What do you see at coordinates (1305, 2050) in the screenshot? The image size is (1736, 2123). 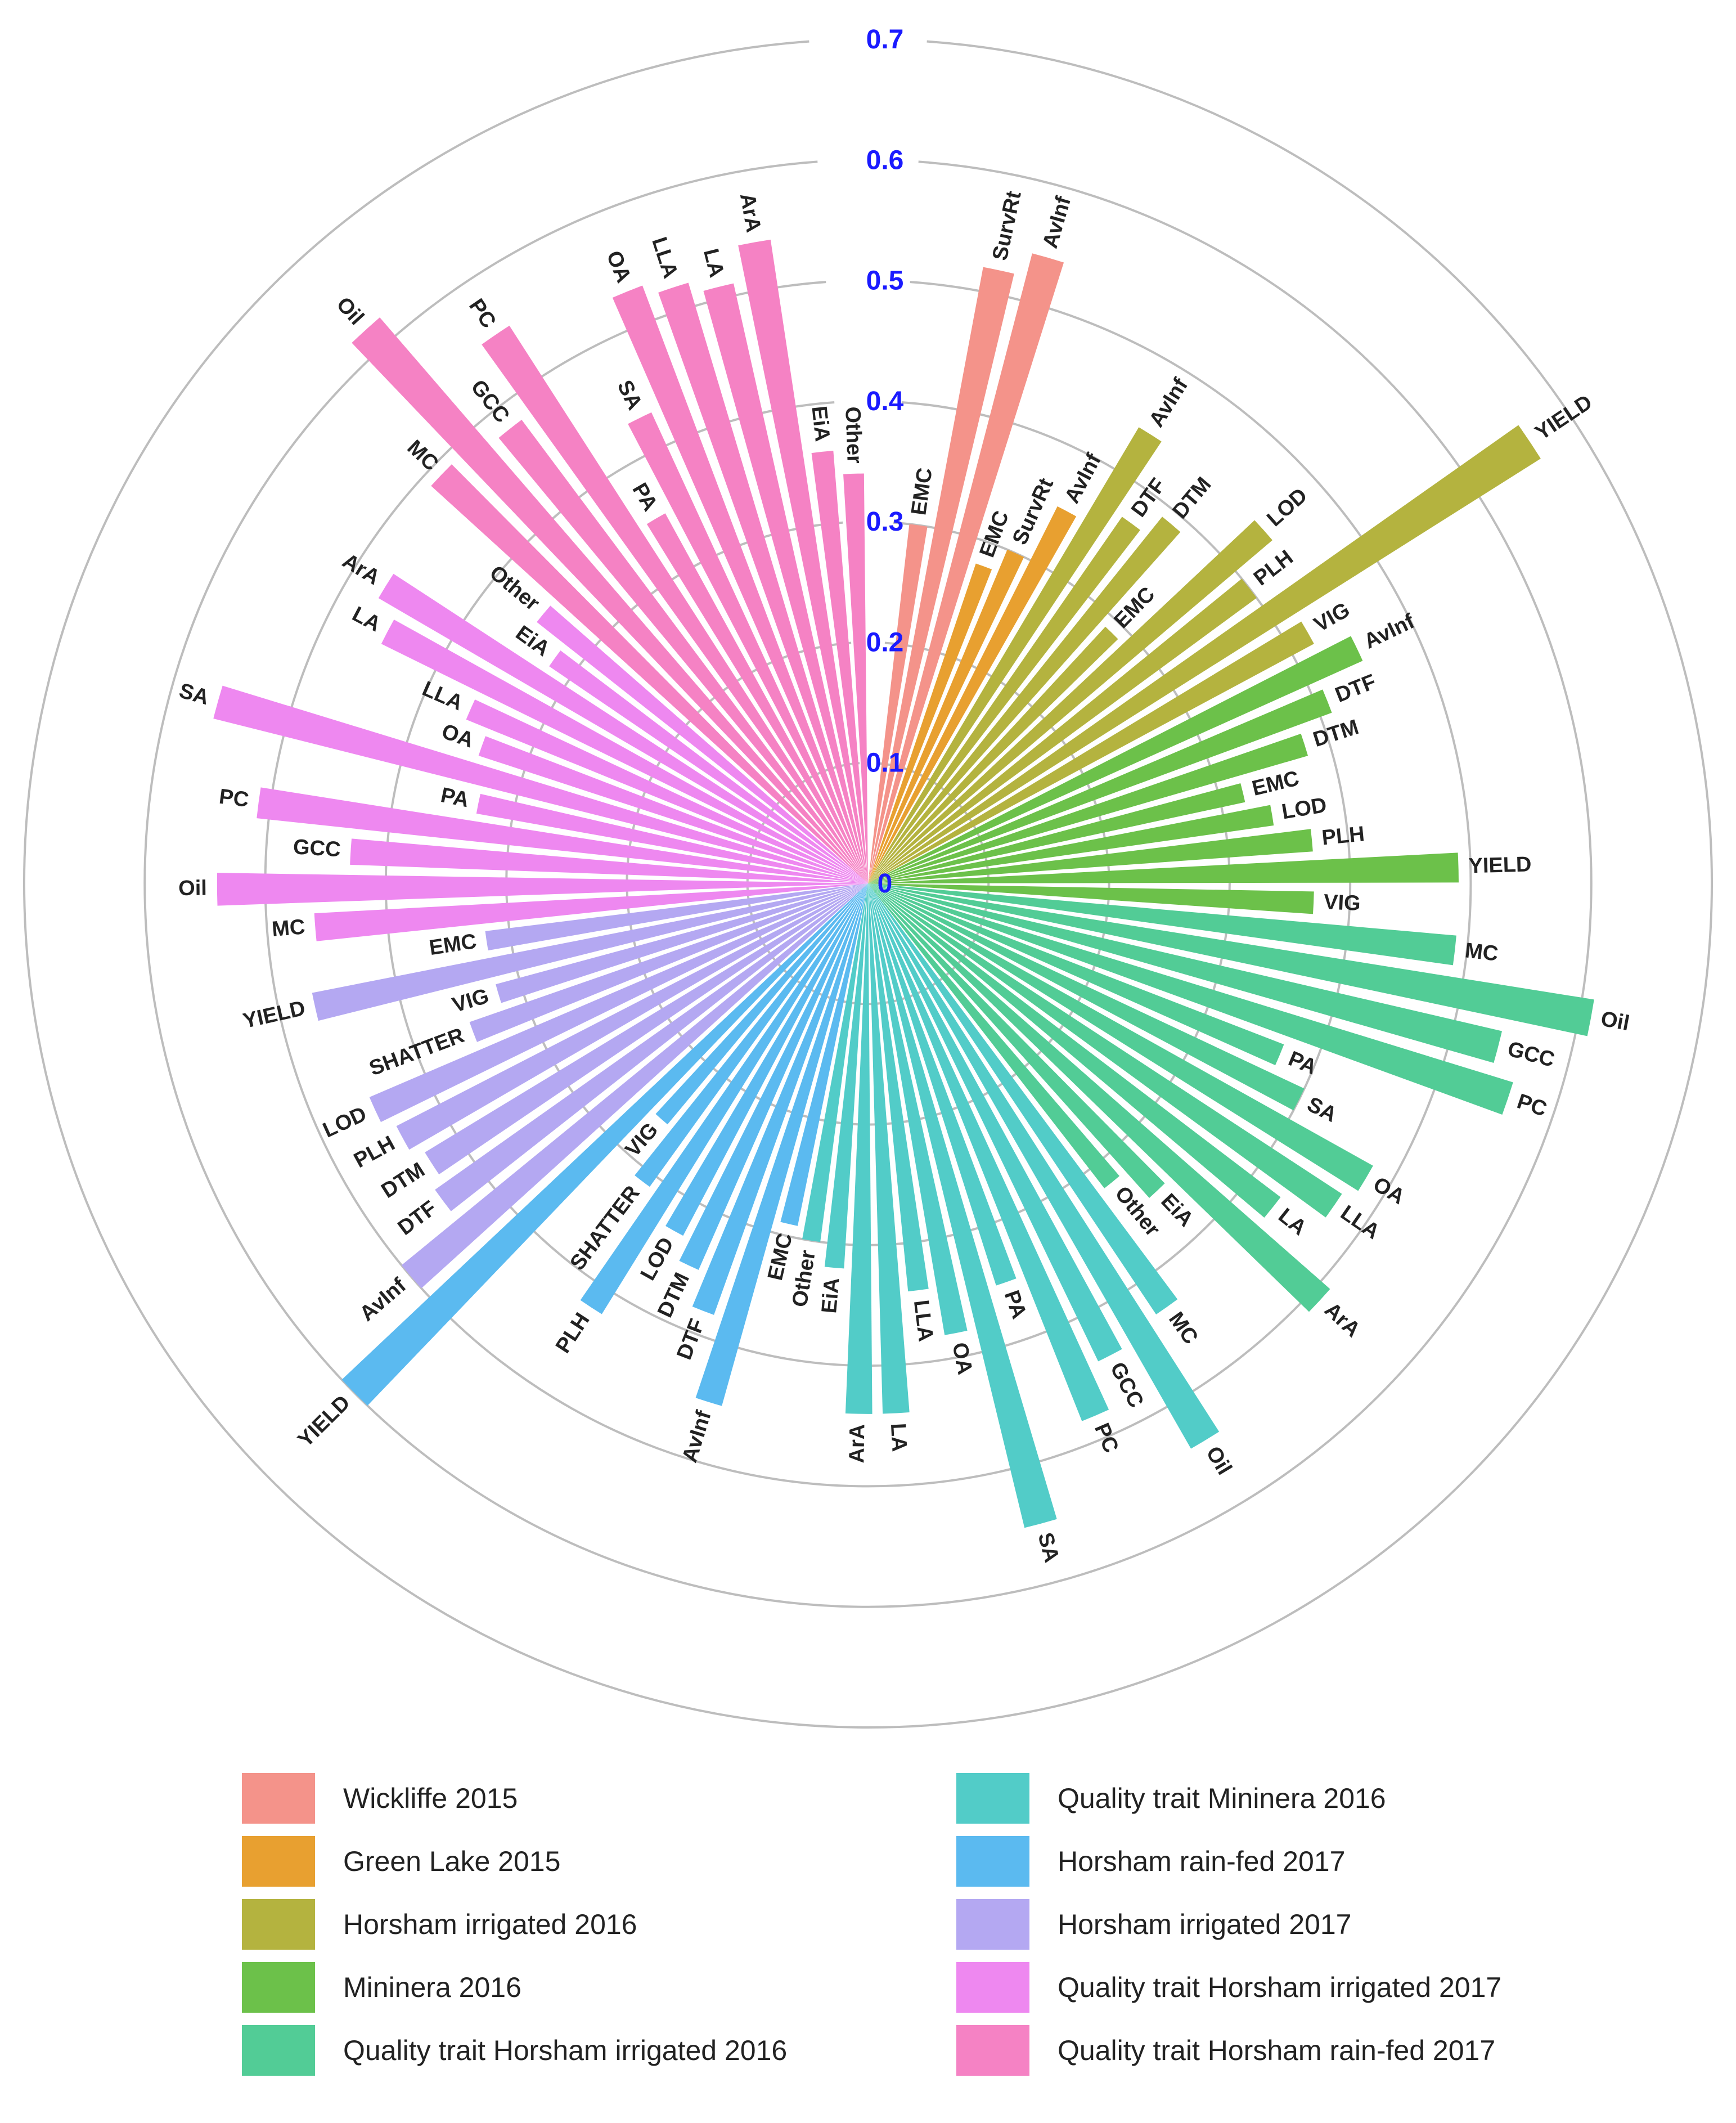 I see `legend-item: Quality trait Horsham rain-fed 2017` at bounding box center [1305, 2050].